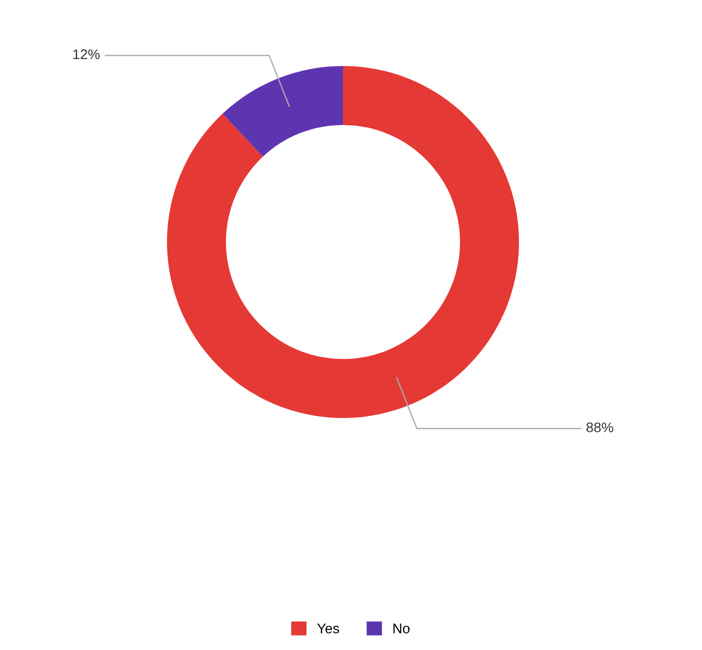  I want to click on data-label: 88%, so click(600, 427).